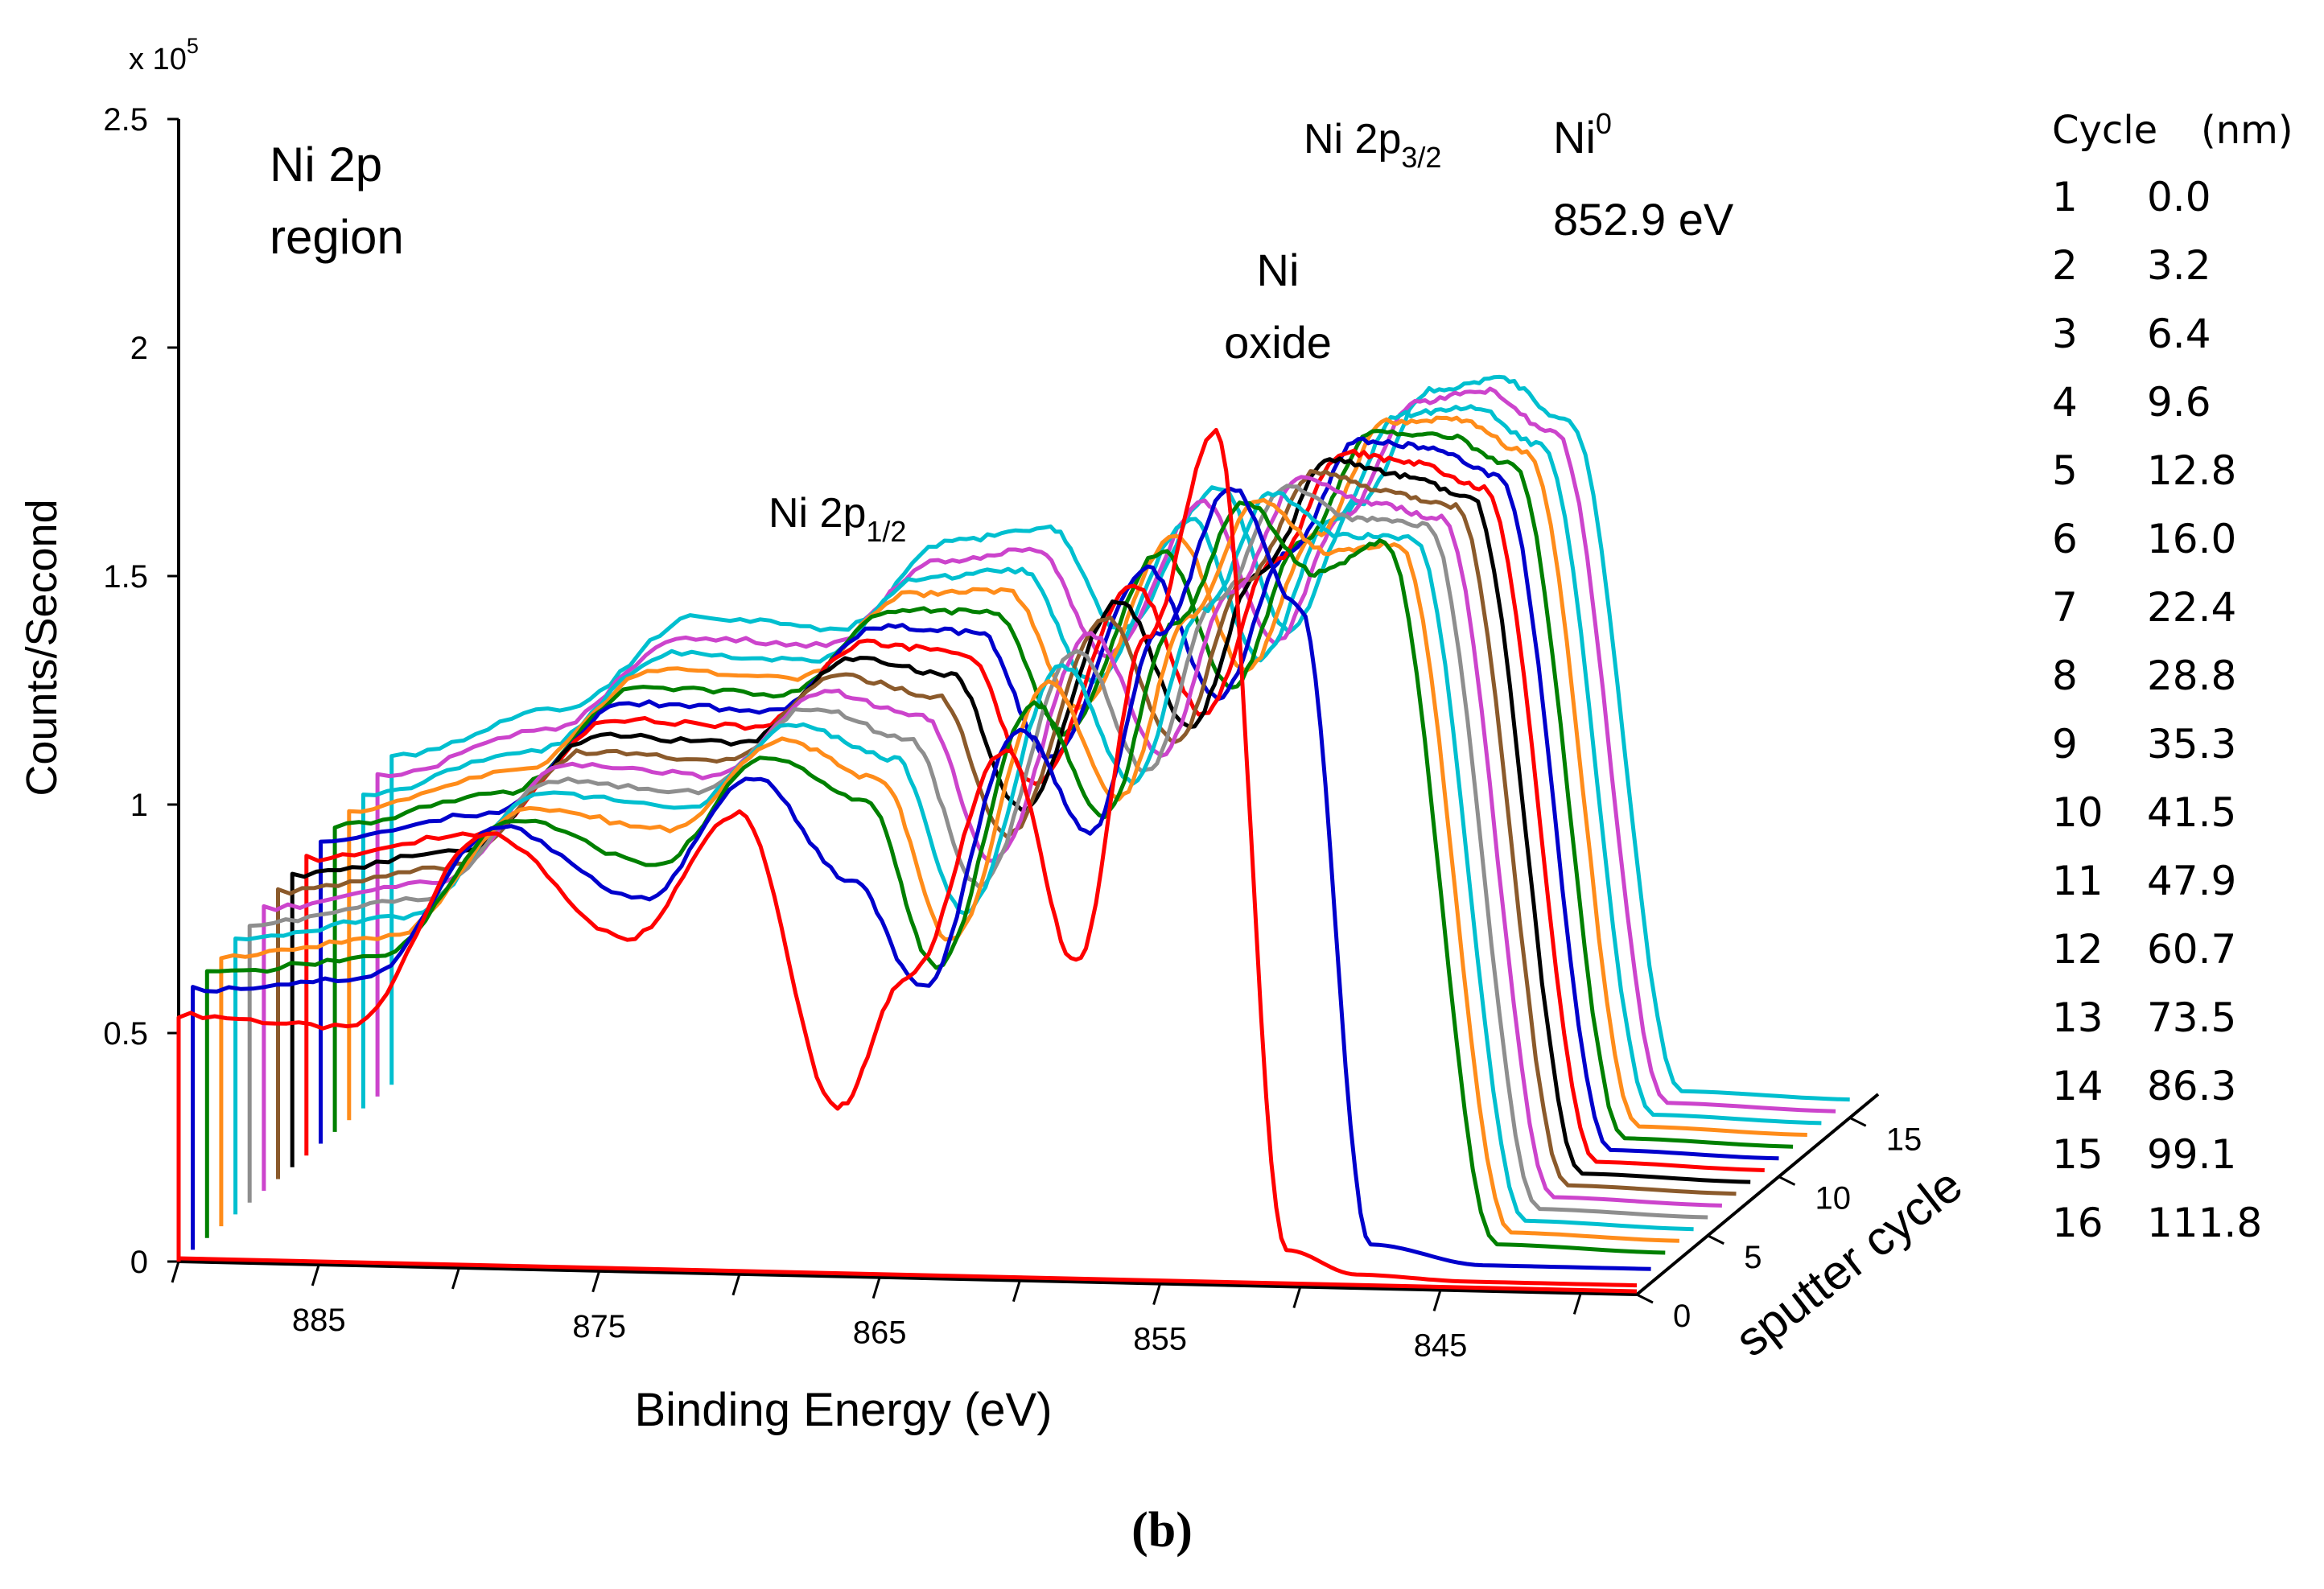  What do you see at coordinates (326, 164) in the screenshot?
I see `region-title-line1: Ni 2p` at bounding box center [326, 164].